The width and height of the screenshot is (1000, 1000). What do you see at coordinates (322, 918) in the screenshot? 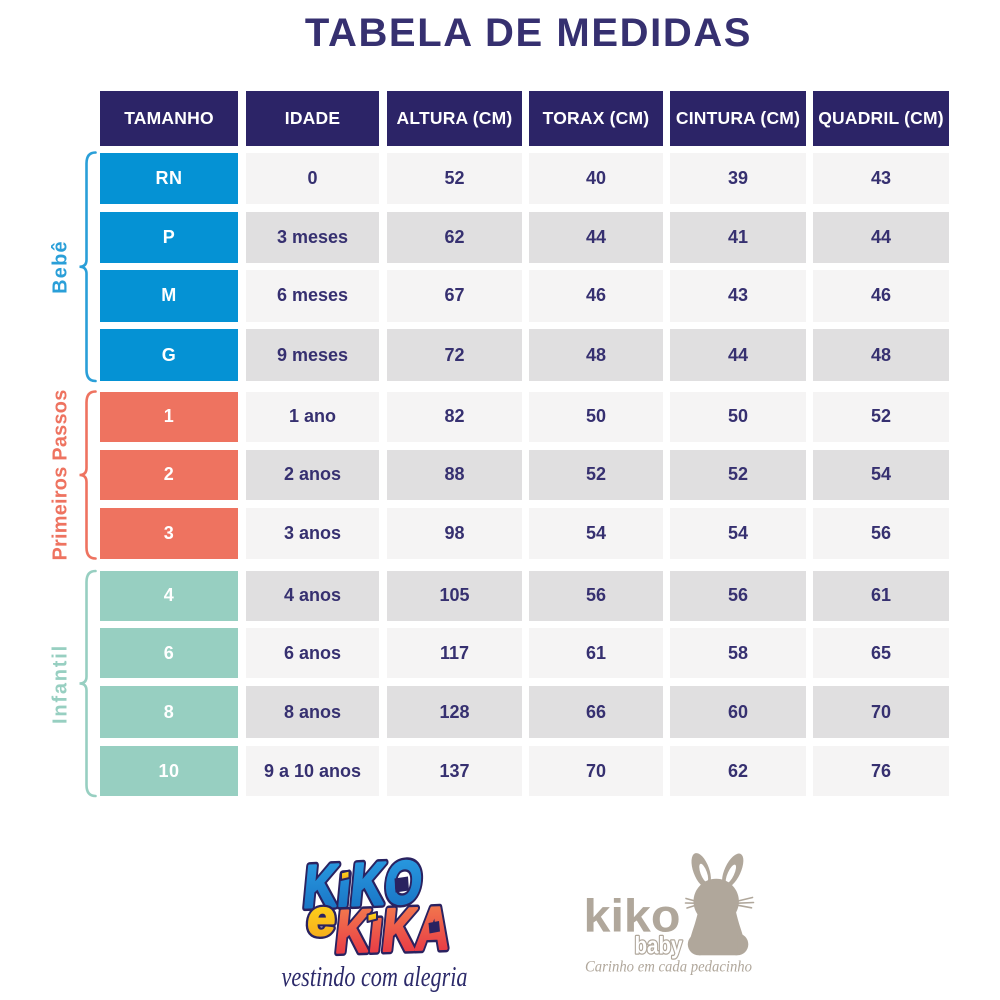
I see `svg-text: e` at bounding box center [322, 918].